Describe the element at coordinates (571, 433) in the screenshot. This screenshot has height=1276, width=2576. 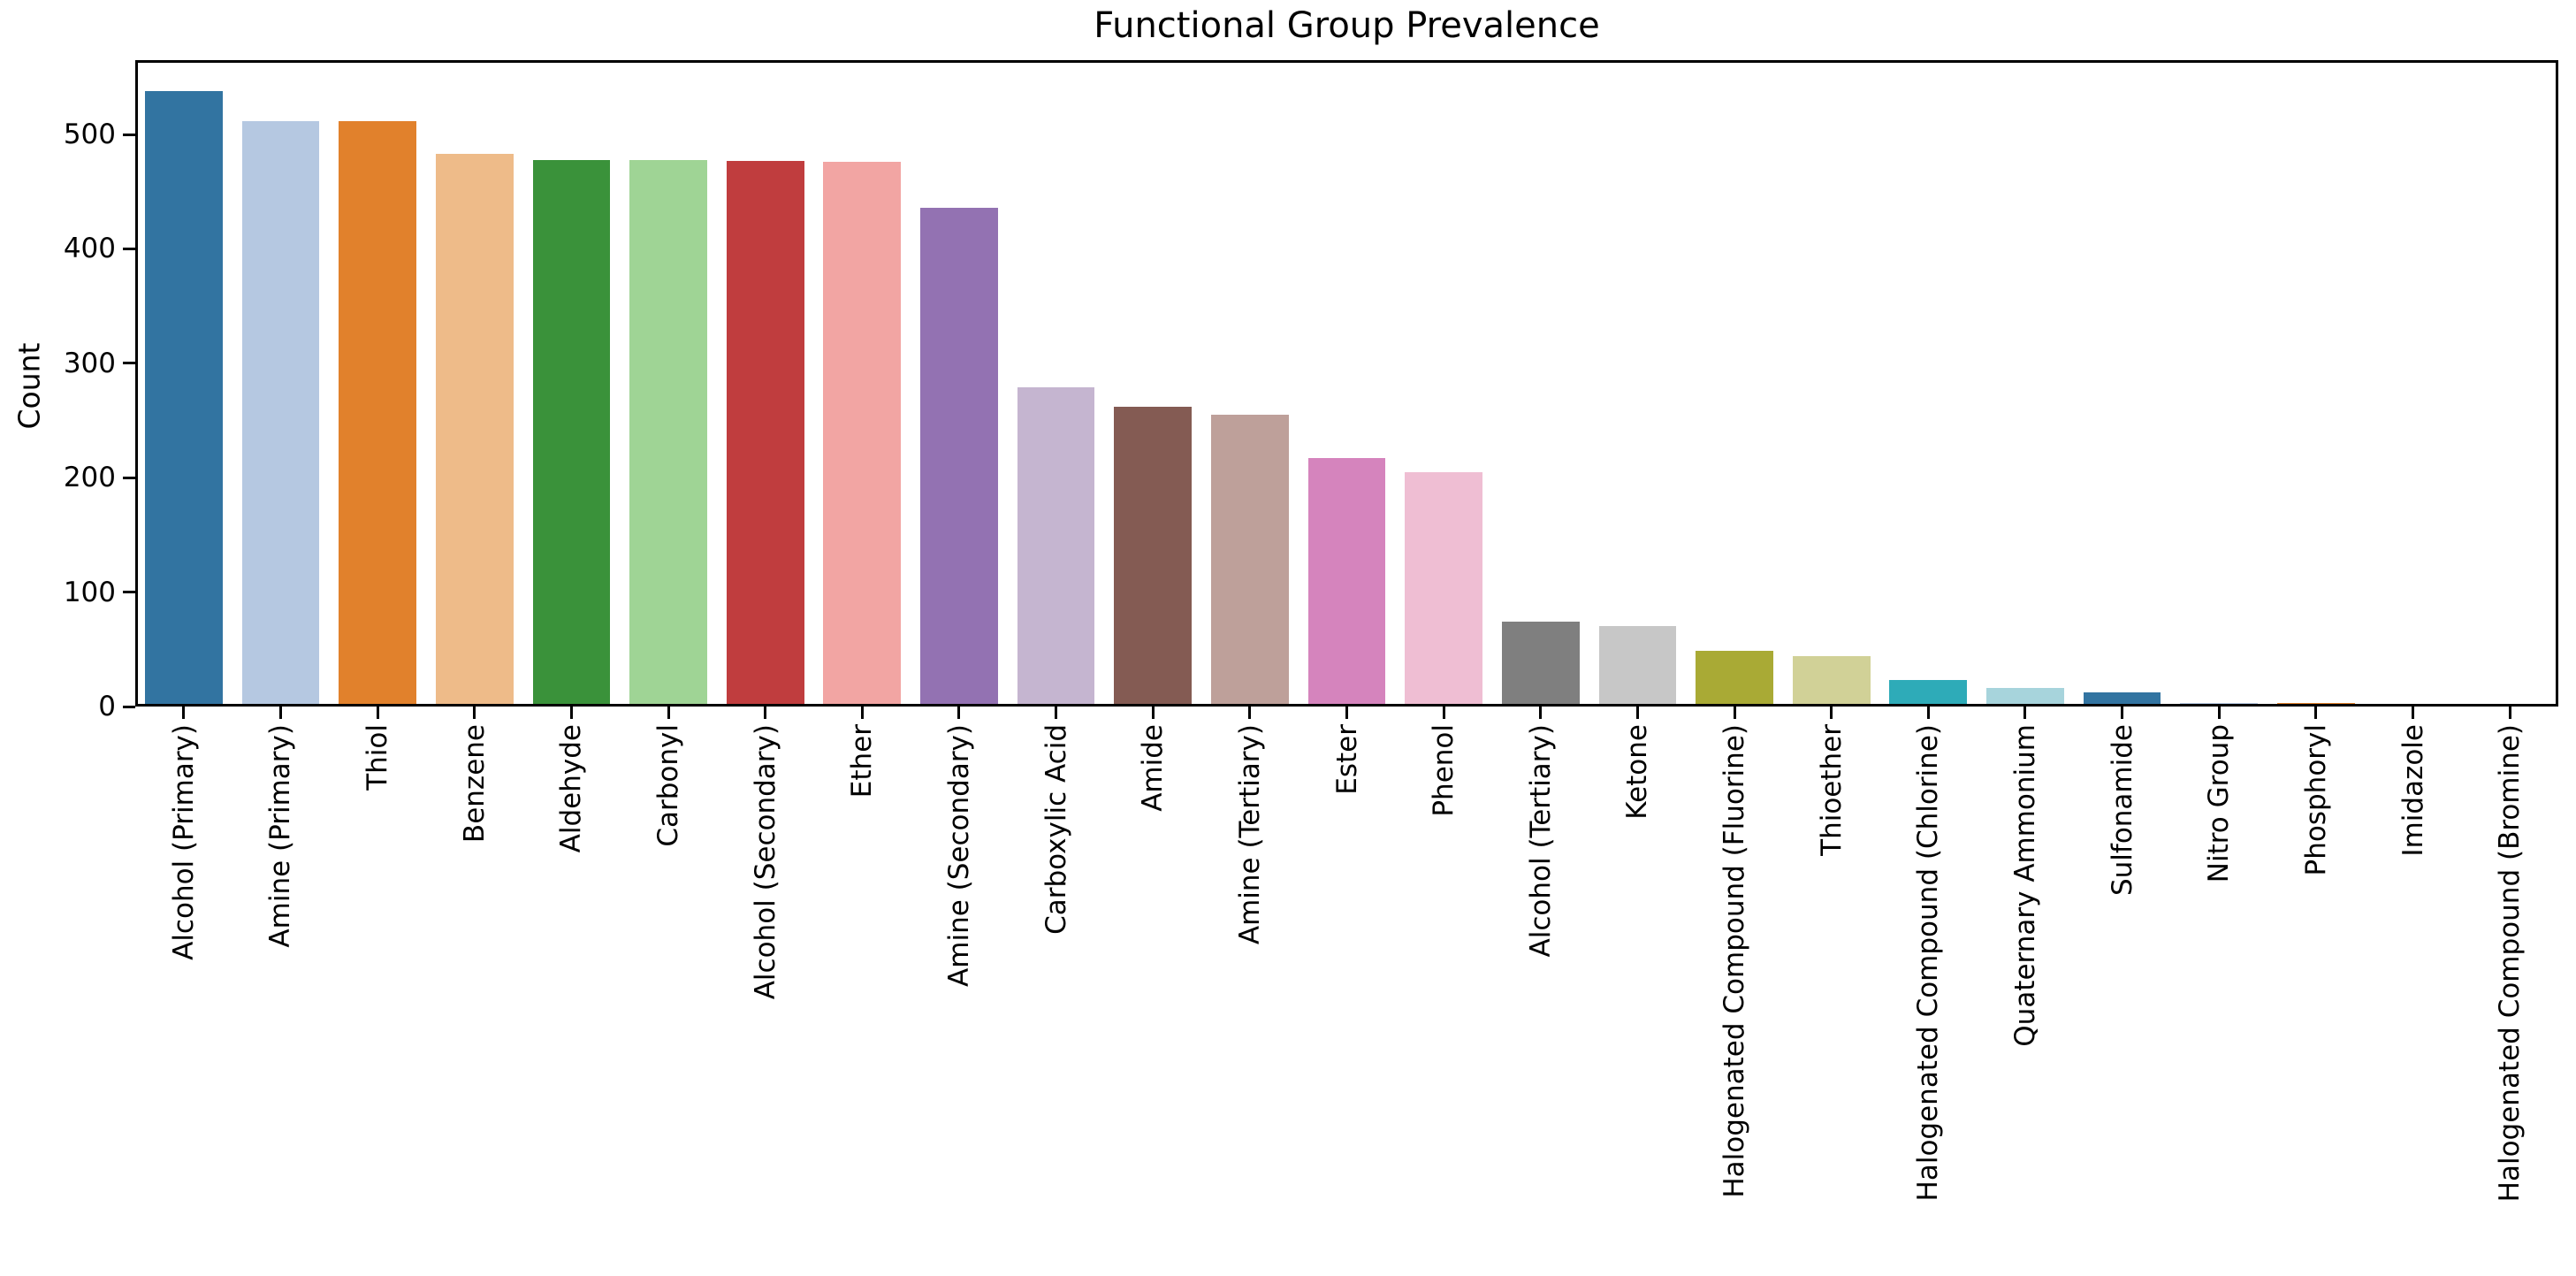
I see `bar-aldehyde` at that location.